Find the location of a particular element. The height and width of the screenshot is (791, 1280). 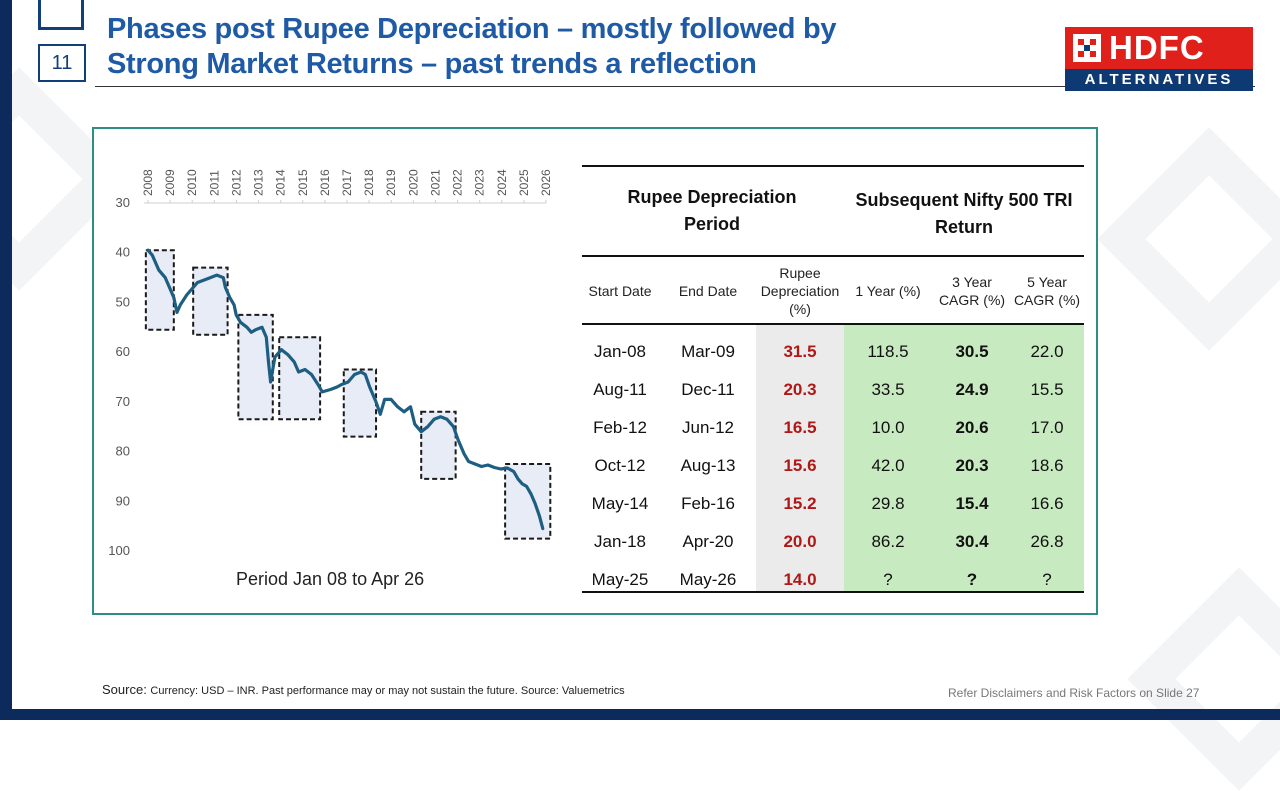

cell-end: Jun-12 is located at coordinates (708, 427).